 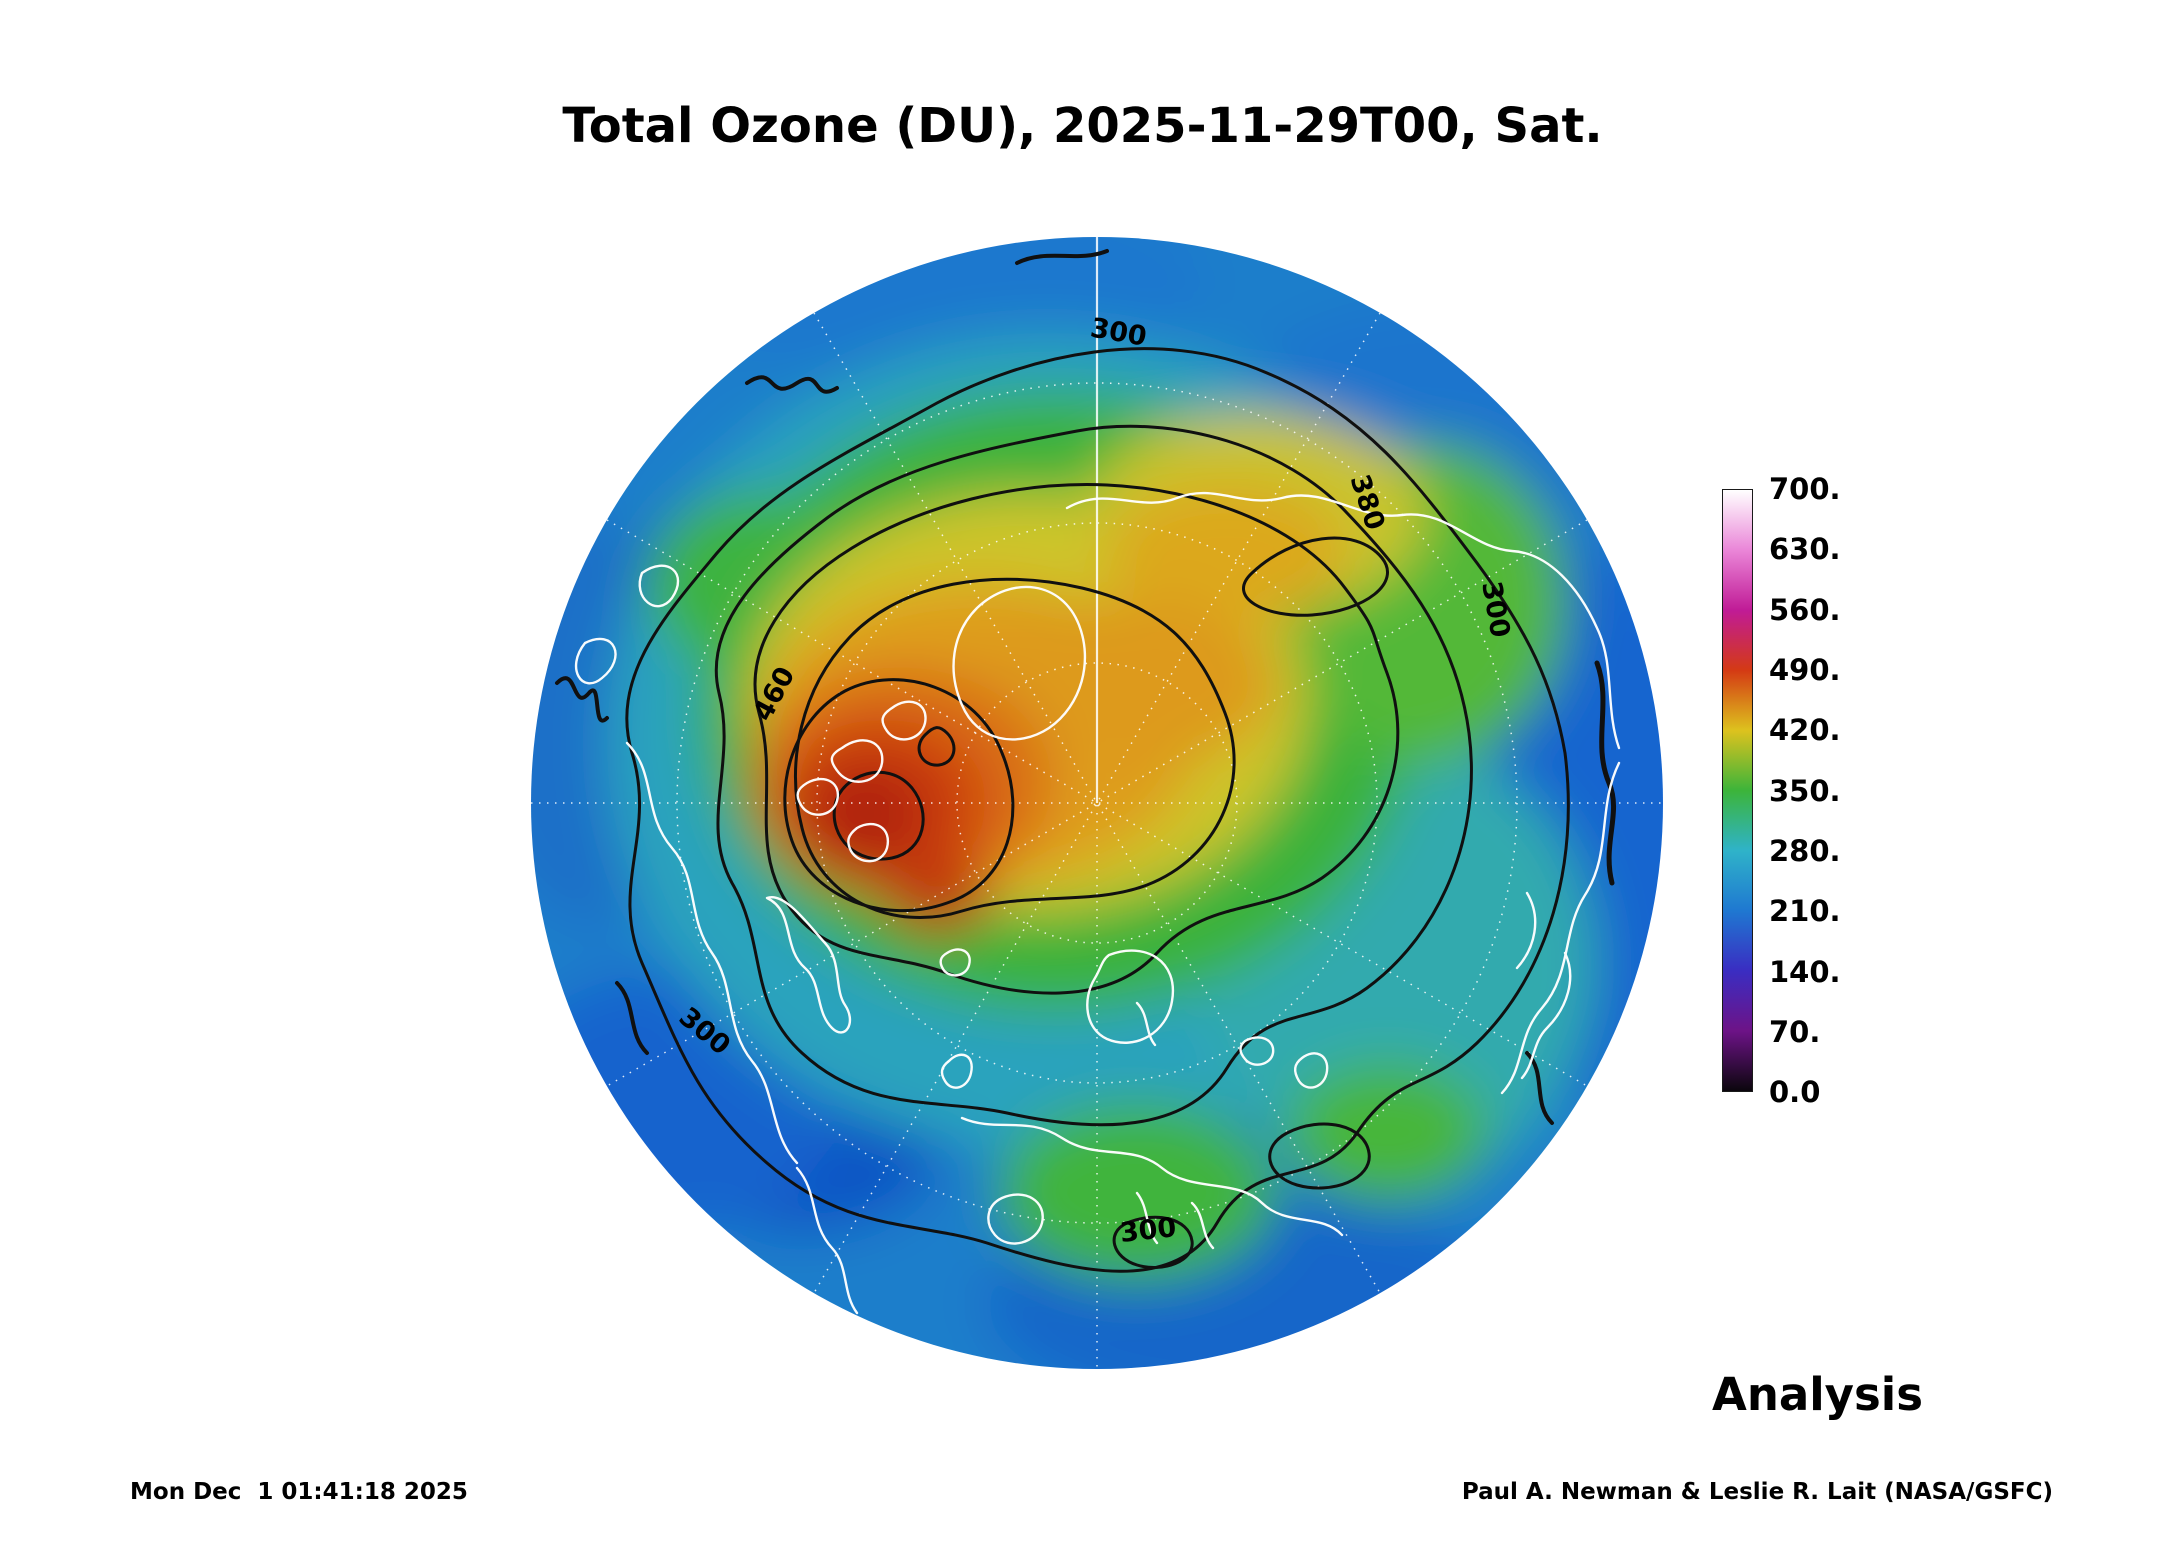 I want to click on page-title: Total Ozone (DU), 2025-11-29T00, Sat., so click(x=1082, y=126).